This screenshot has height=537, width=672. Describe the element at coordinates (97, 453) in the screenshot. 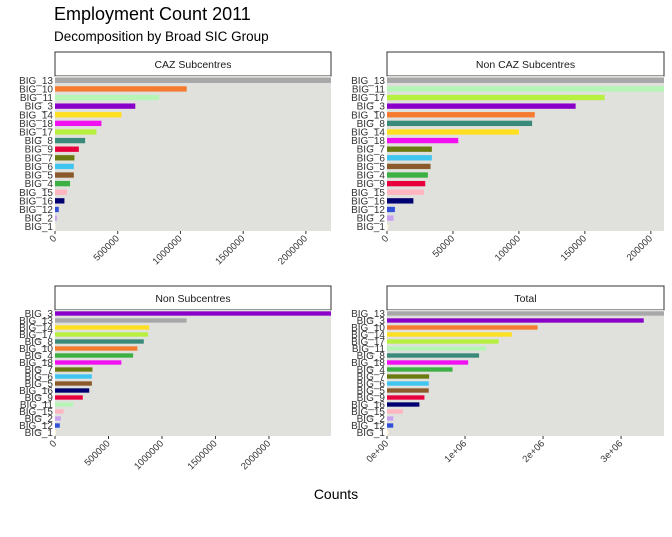

I see `x-tick-label: 500000` at that location.